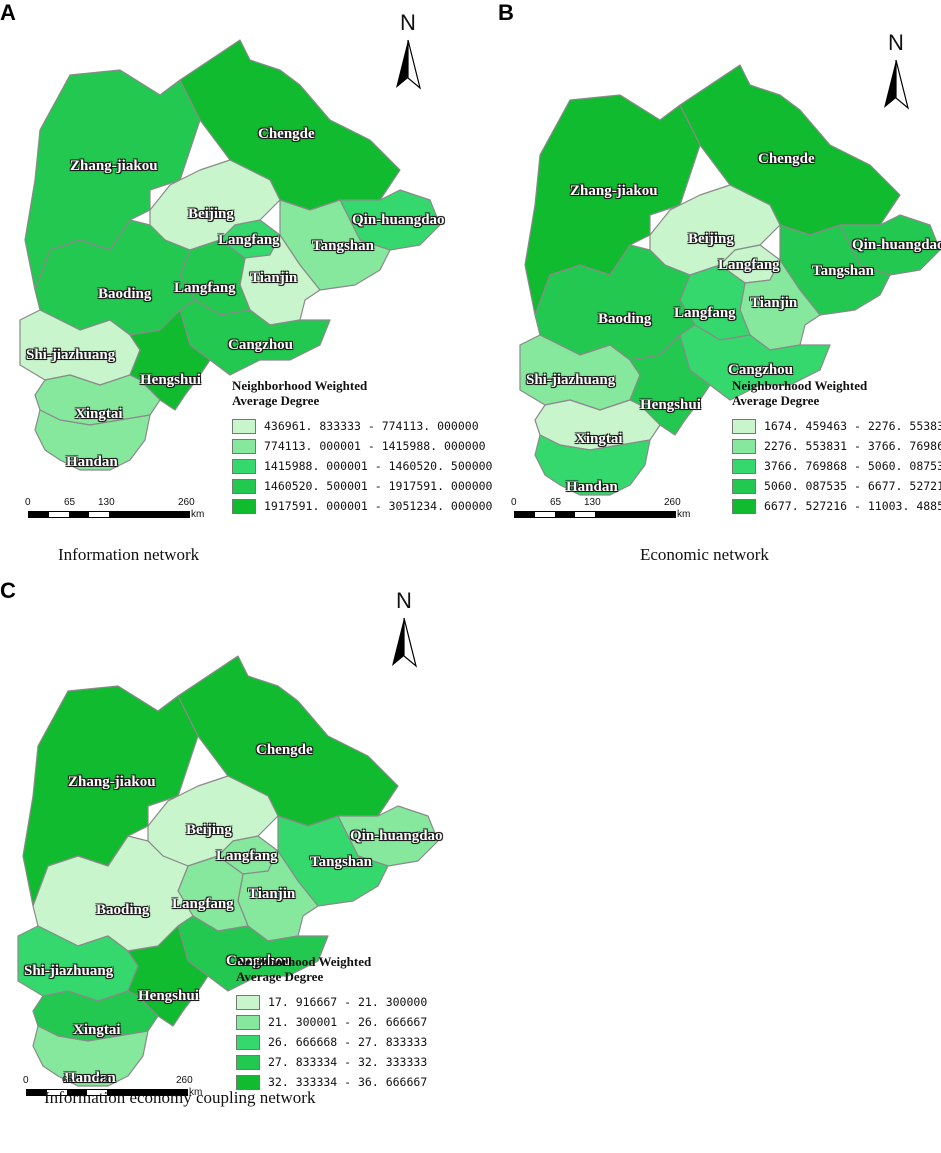  Describe the element at coordinates (378, 486) in the screenshot. I see `legend-range-label: 1460520. 500001 - 1917591. 000000` at that location.